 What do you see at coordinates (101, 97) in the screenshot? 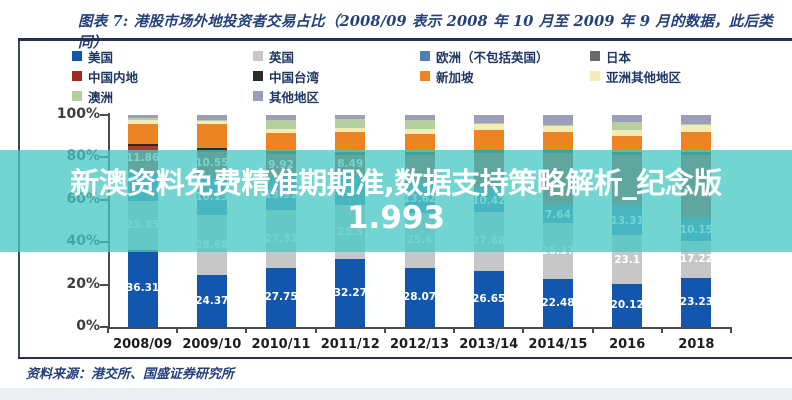
I see `legend-label: 澳洲` at bounding box center [101, 97].